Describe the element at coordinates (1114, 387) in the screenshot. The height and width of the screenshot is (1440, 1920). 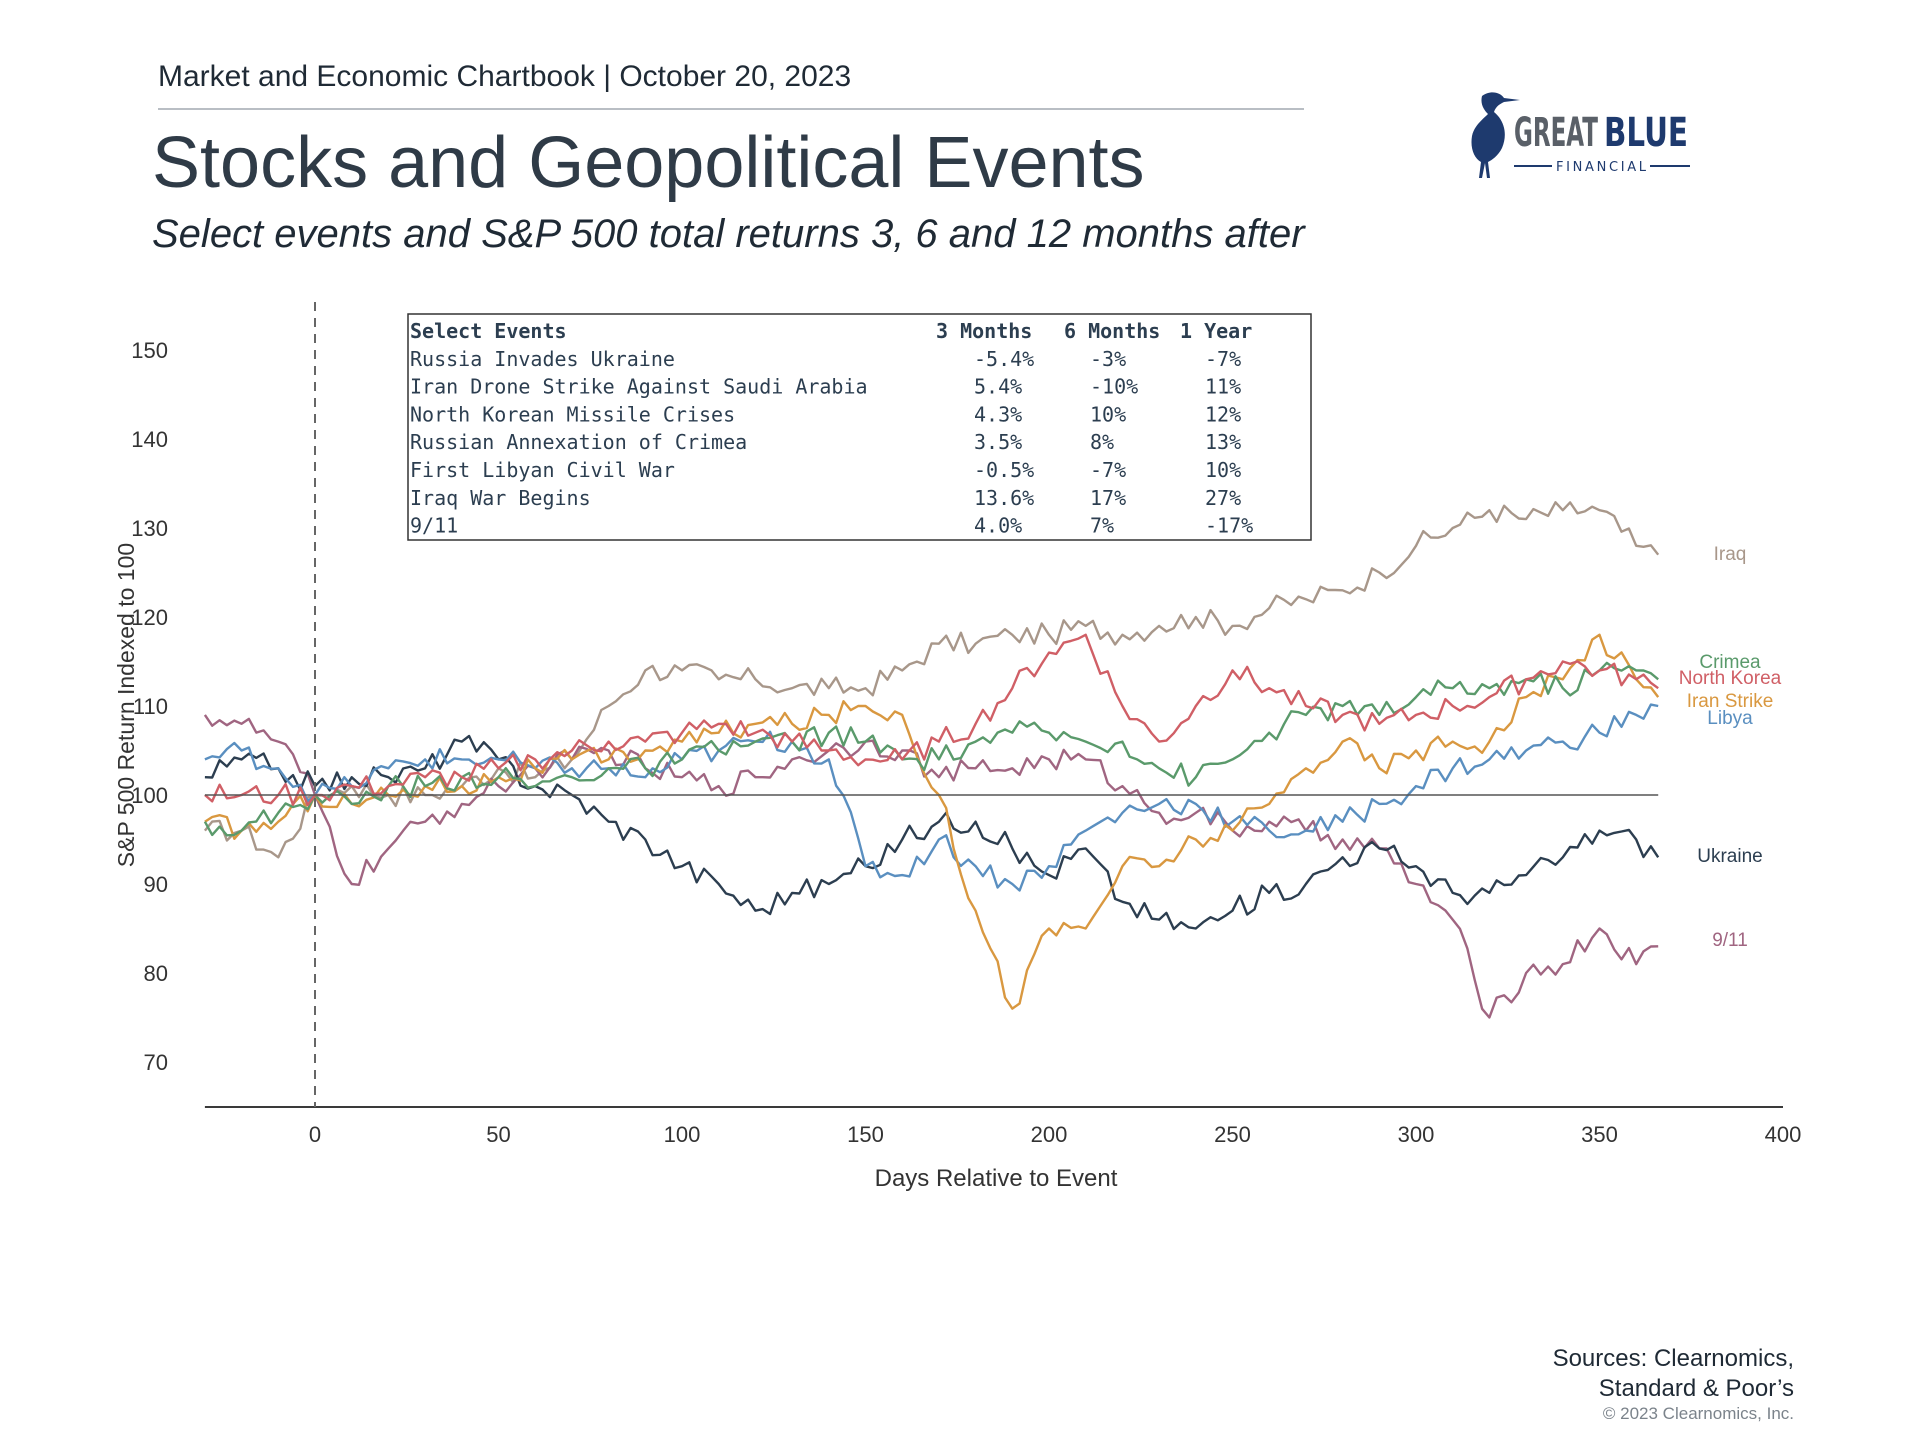
I see `table-cell: -10%` at that location.